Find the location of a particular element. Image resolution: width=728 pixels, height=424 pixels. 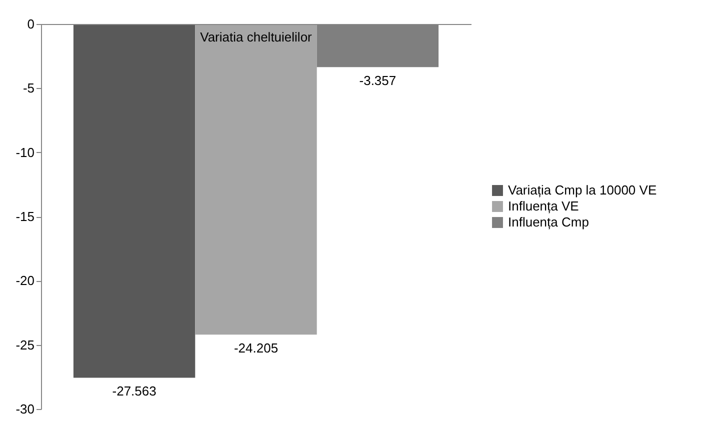

y-tick-label: -30 is located at coordinates (25, 409).